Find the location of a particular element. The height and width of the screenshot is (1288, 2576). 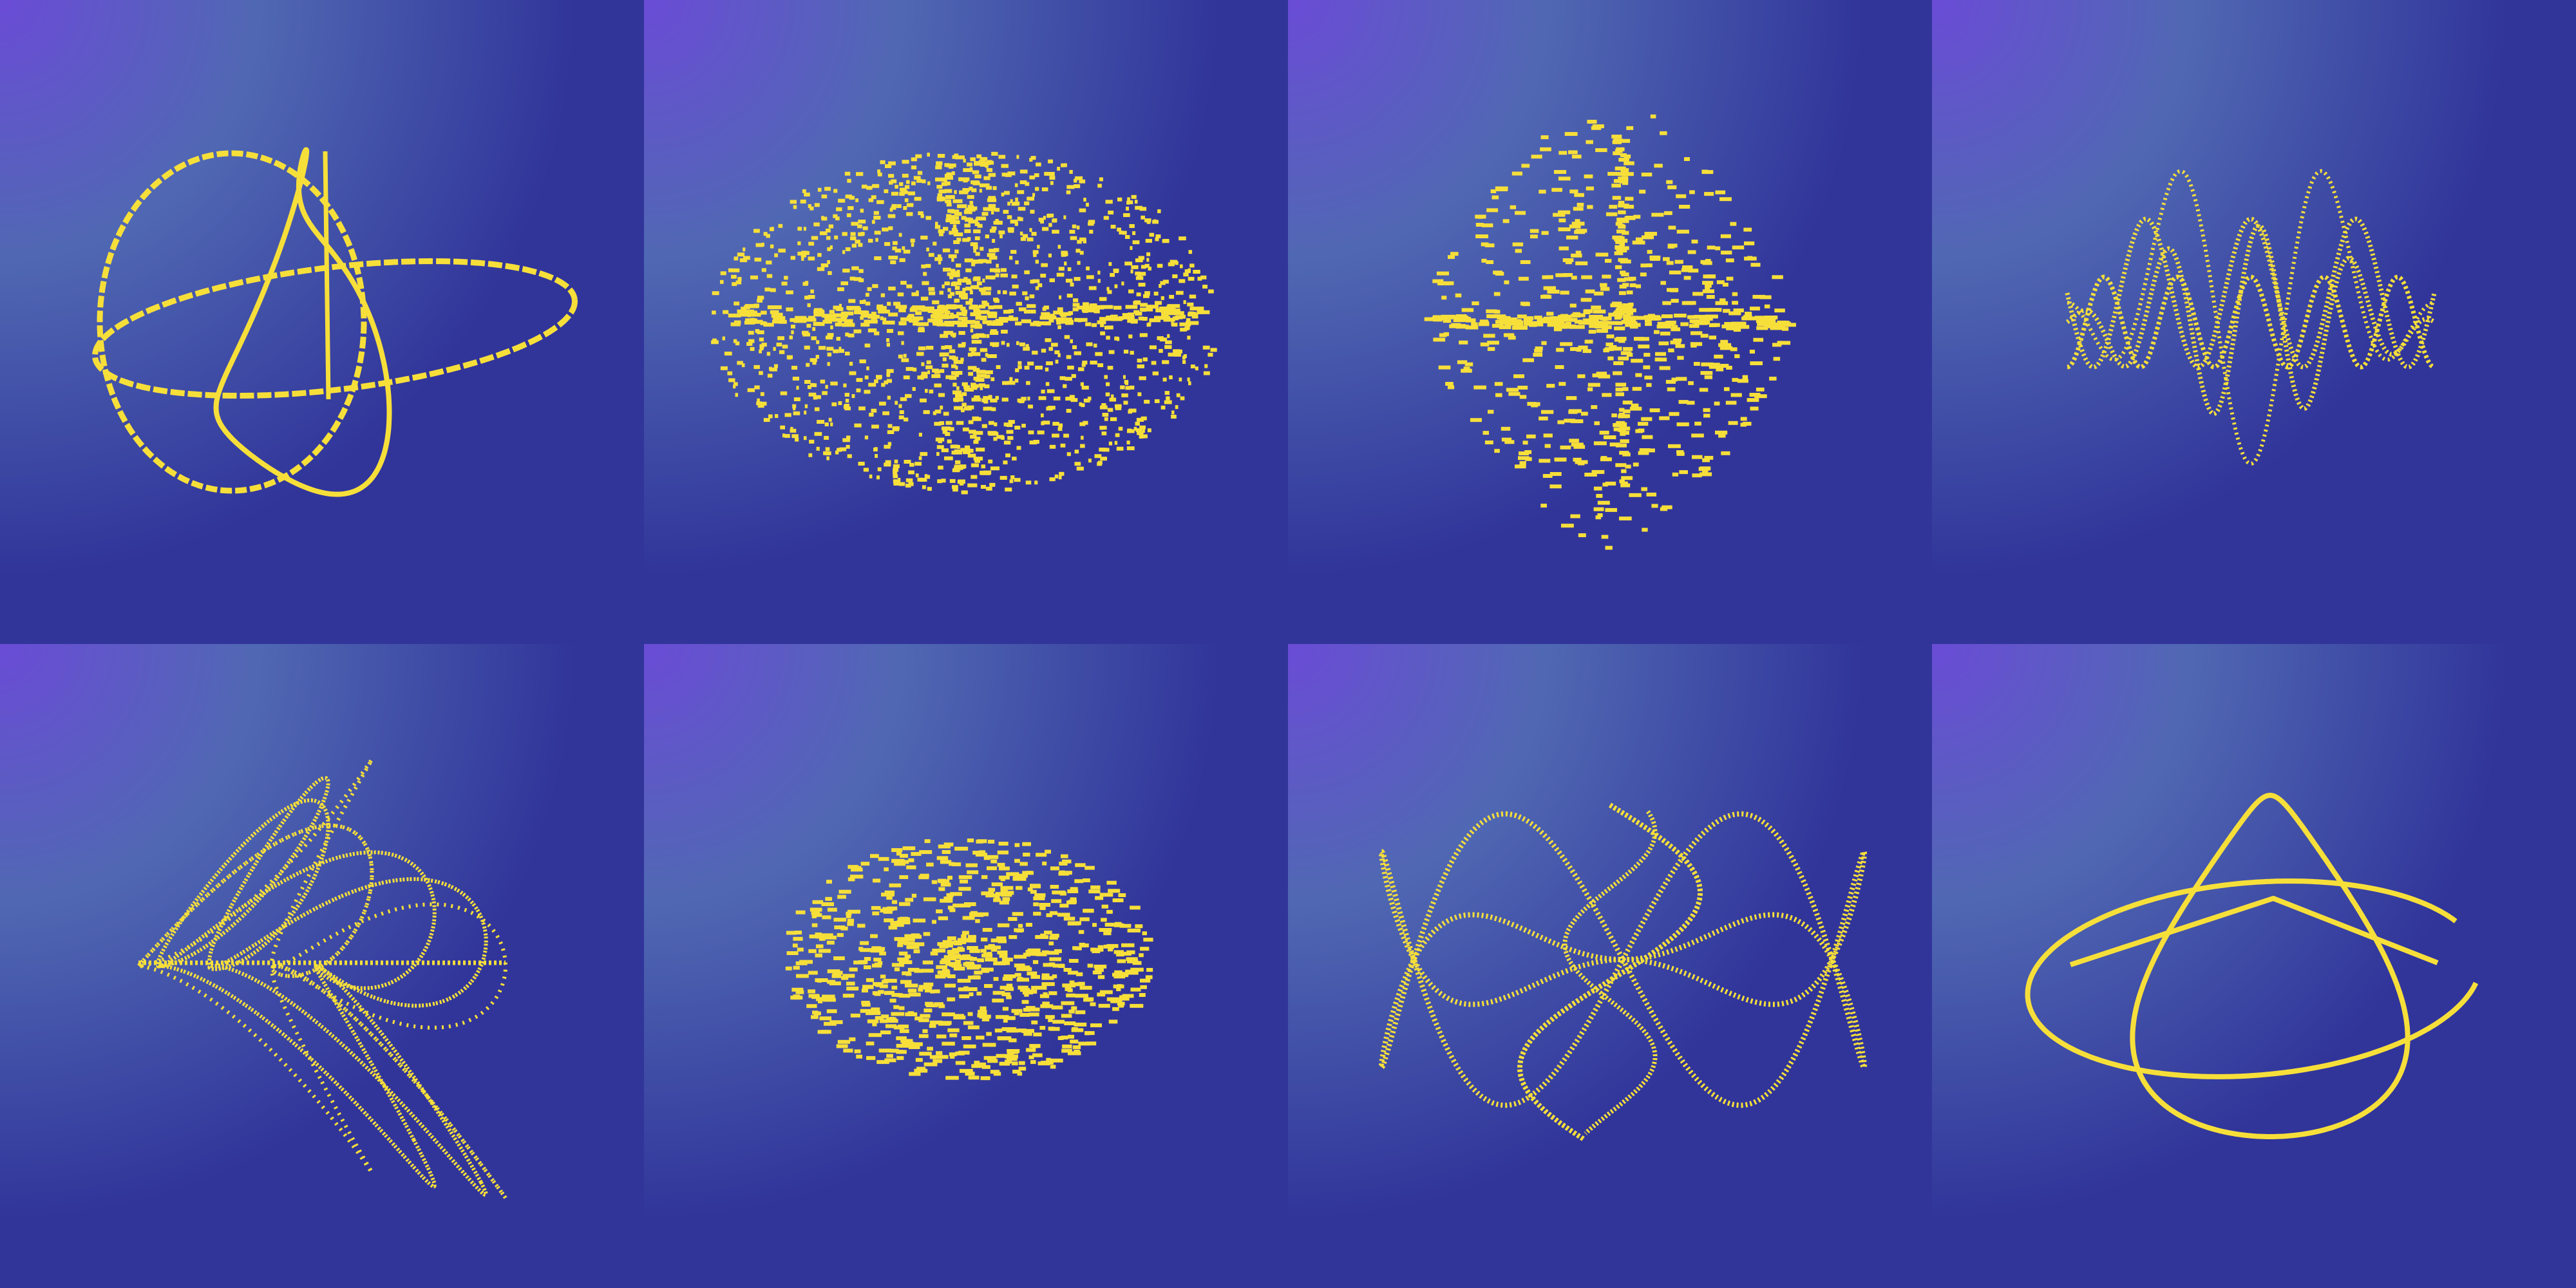

figure-arc is located at coordinates (2252, 978).